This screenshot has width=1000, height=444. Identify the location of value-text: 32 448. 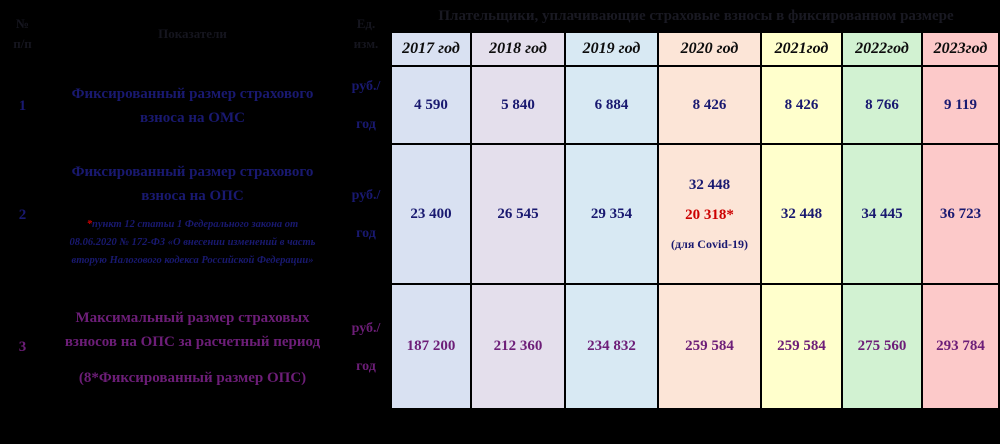
(801, 213).